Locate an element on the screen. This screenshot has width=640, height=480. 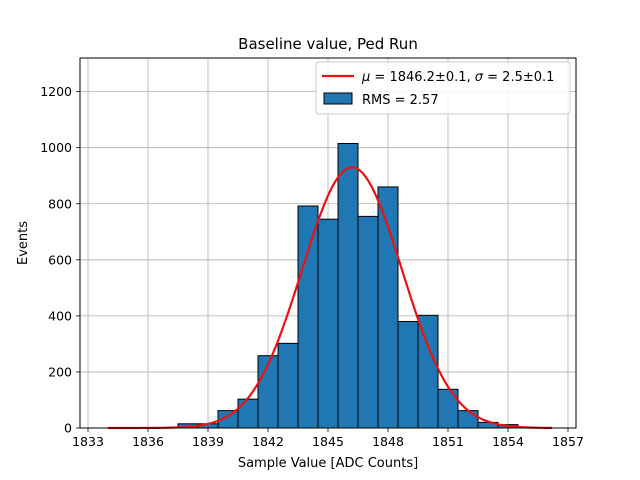
y-tick-label: 200 is located at coordinates (60, 371).